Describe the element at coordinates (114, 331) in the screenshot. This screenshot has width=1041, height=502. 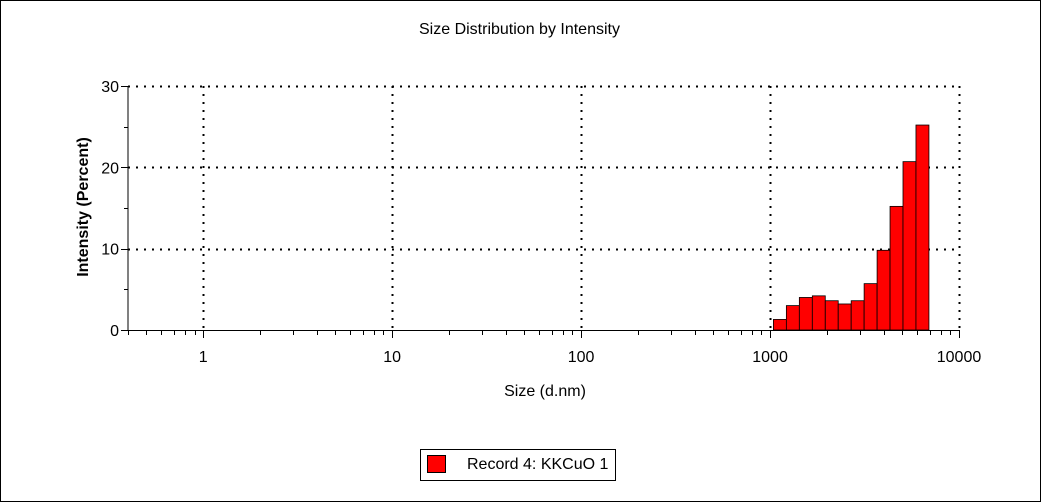
I see `y-tick-label: 0` at that location.